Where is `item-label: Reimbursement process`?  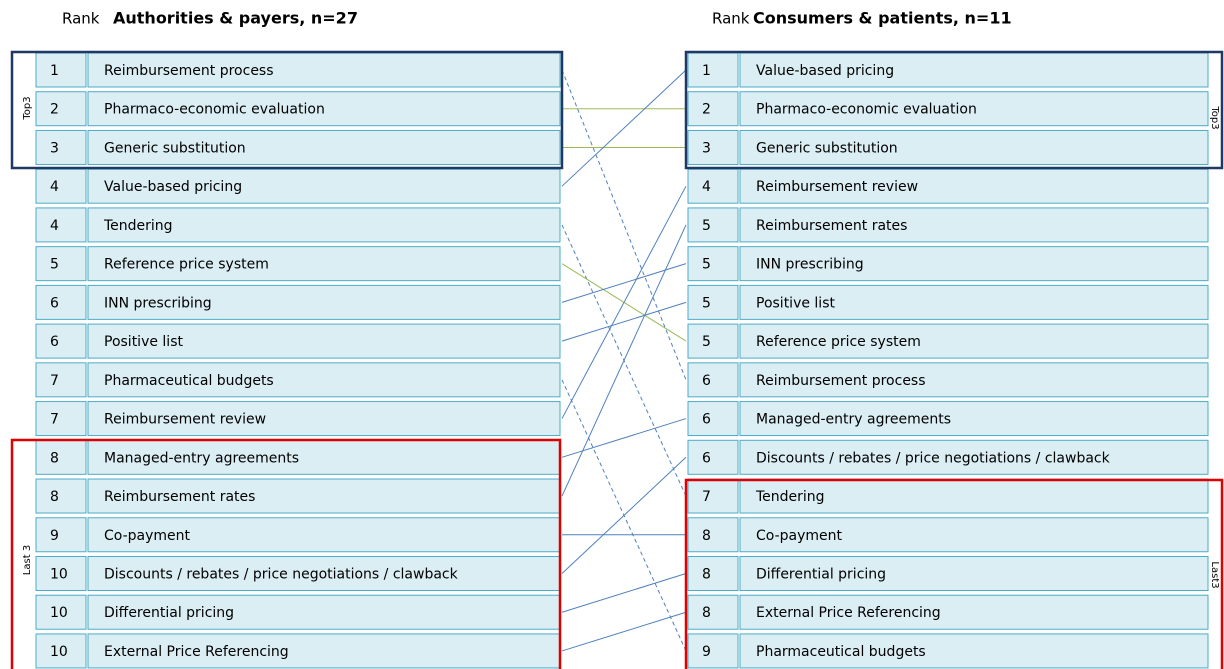 item-label: Reimbursement process is located at coordinates (189, 71).